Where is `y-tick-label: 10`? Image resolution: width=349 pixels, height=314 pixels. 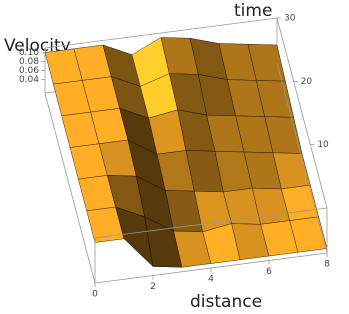
y-tick-label: 10 is located at coordinates (323, 145).